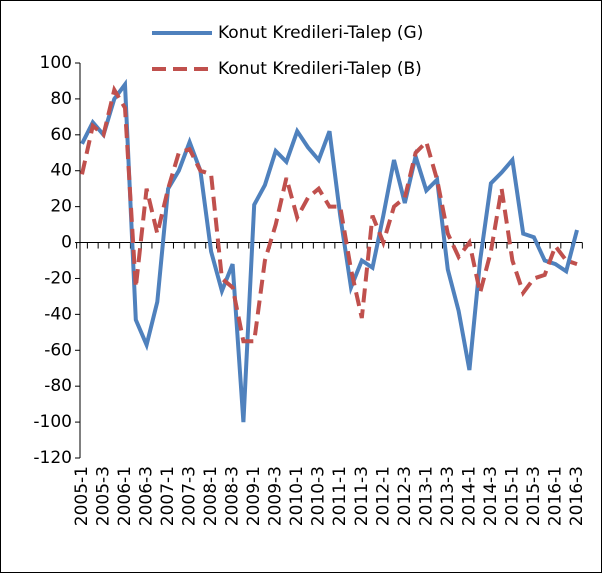  I want to click on y-tick-label: -100, so click(52, 422).